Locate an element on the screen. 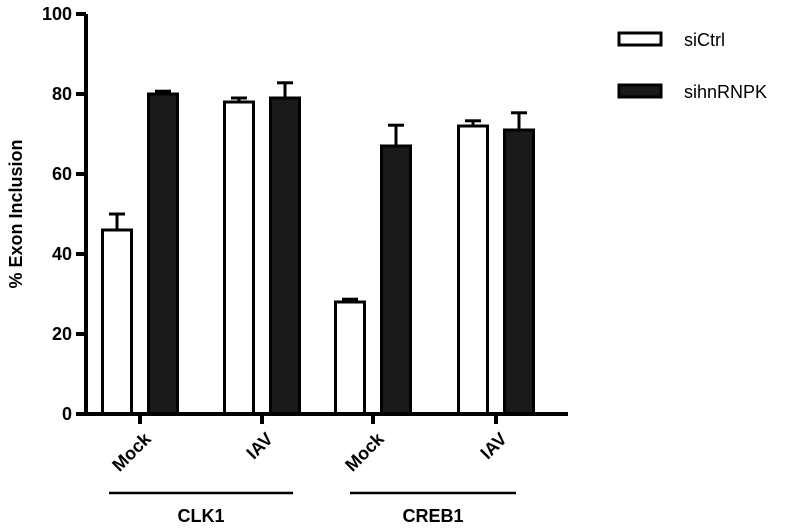  y-axis-title: % Exon Inclusion is located at coordinates (16, 213).